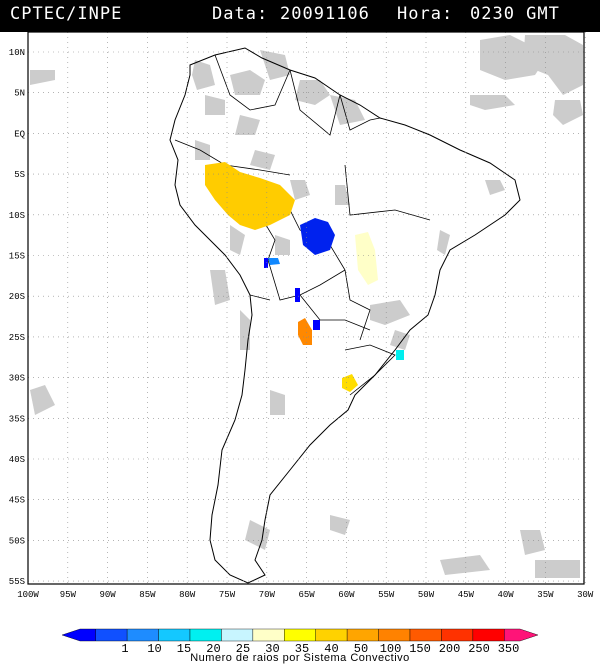 The height and width of the screenshot is (670, 600). I want to click on date-value: 20091106, so click(325, 14).